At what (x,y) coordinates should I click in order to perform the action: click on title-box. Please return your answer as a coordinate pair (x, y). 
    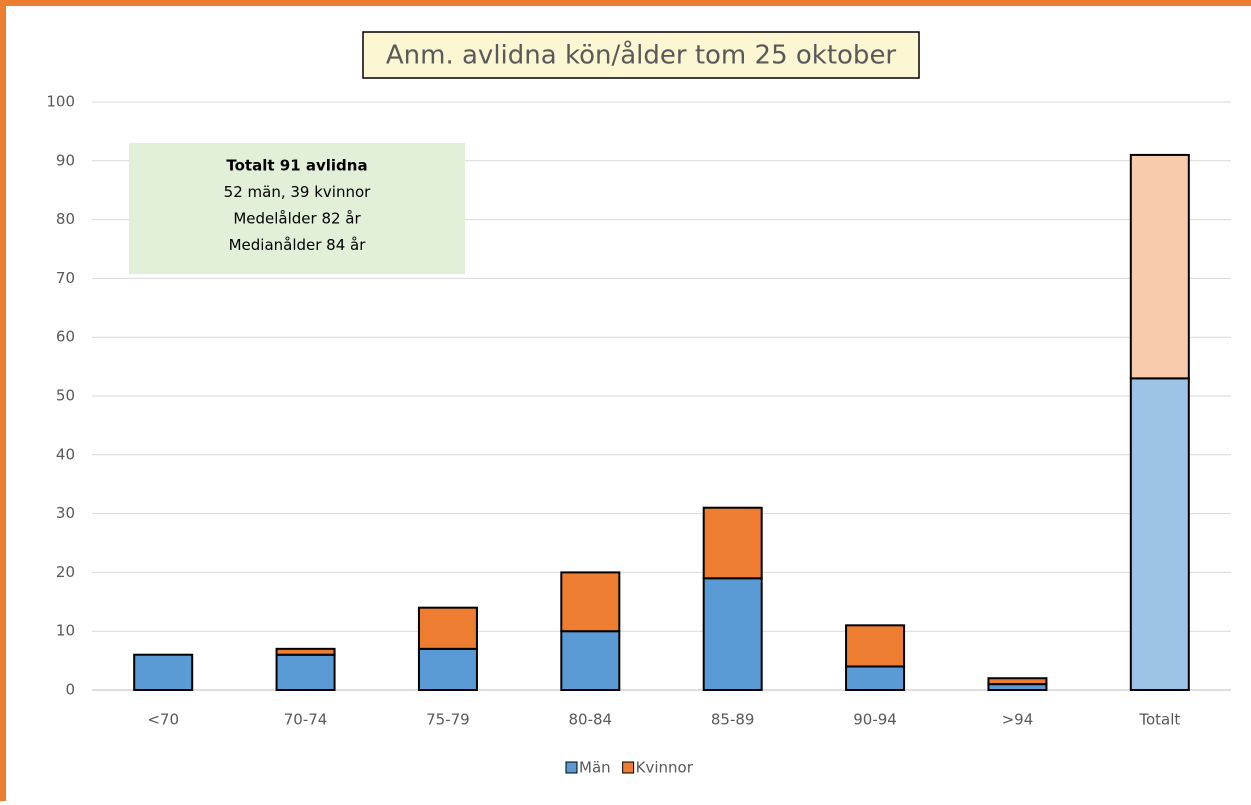
    Looking at the image, I should click on (641, 55).